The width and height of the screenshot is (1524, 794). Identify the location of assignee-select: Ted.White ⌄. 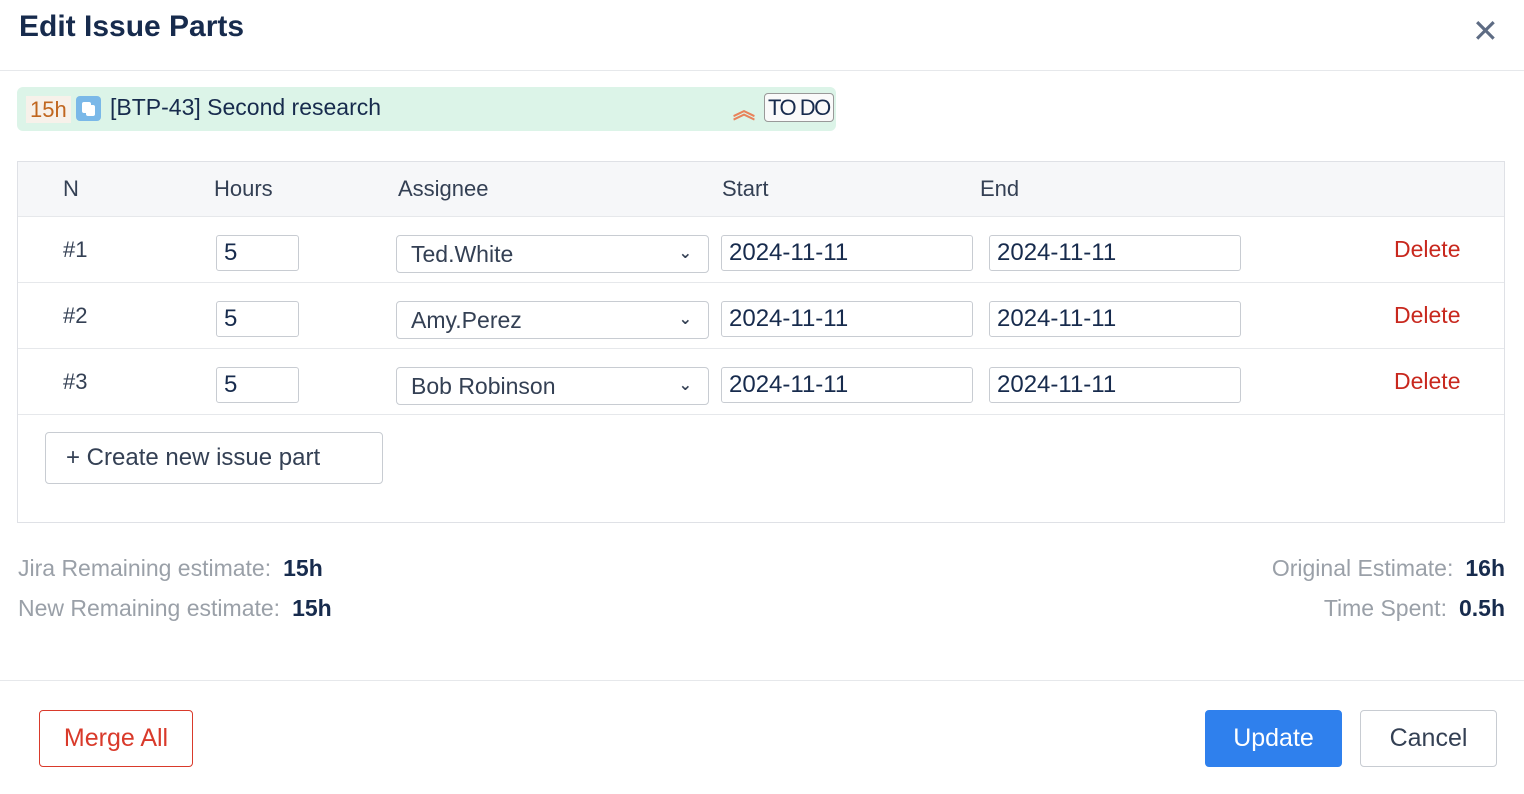
(552, 254).